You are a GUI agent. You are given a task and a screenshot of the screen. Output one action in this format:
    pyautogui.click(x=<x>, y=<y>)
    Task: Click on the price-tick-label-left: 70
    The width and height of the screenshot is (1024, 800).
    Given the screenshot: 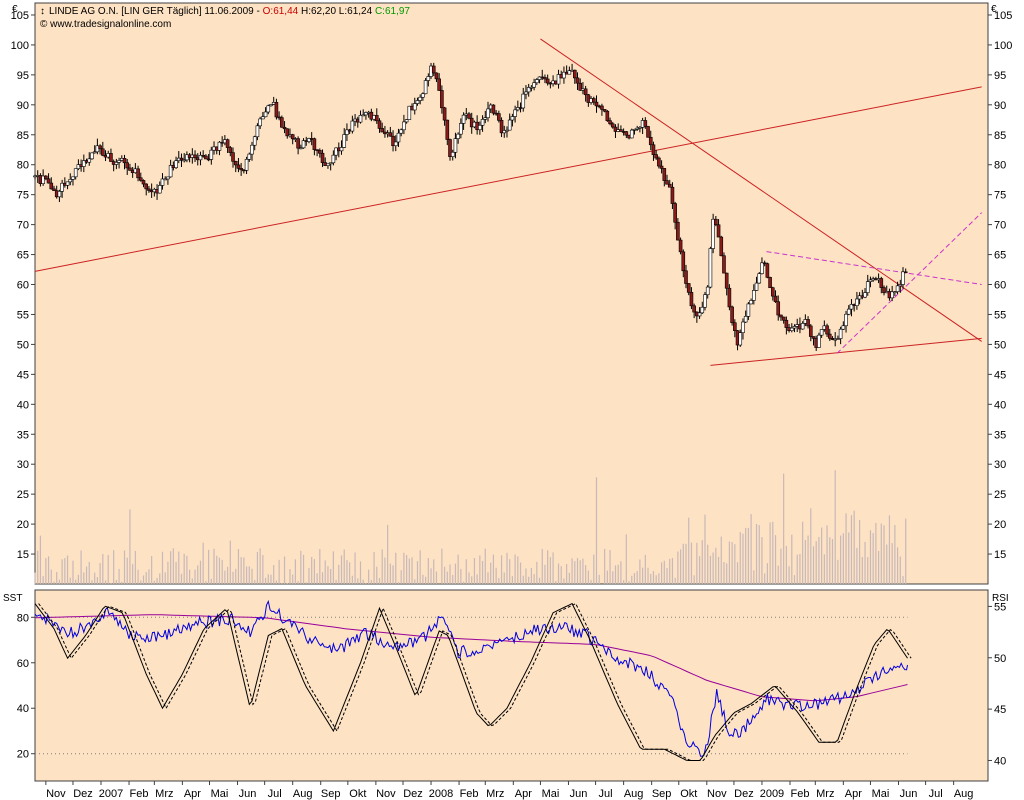 What is the action you would take?
    pyautogui.click(x=23, y=226)
    